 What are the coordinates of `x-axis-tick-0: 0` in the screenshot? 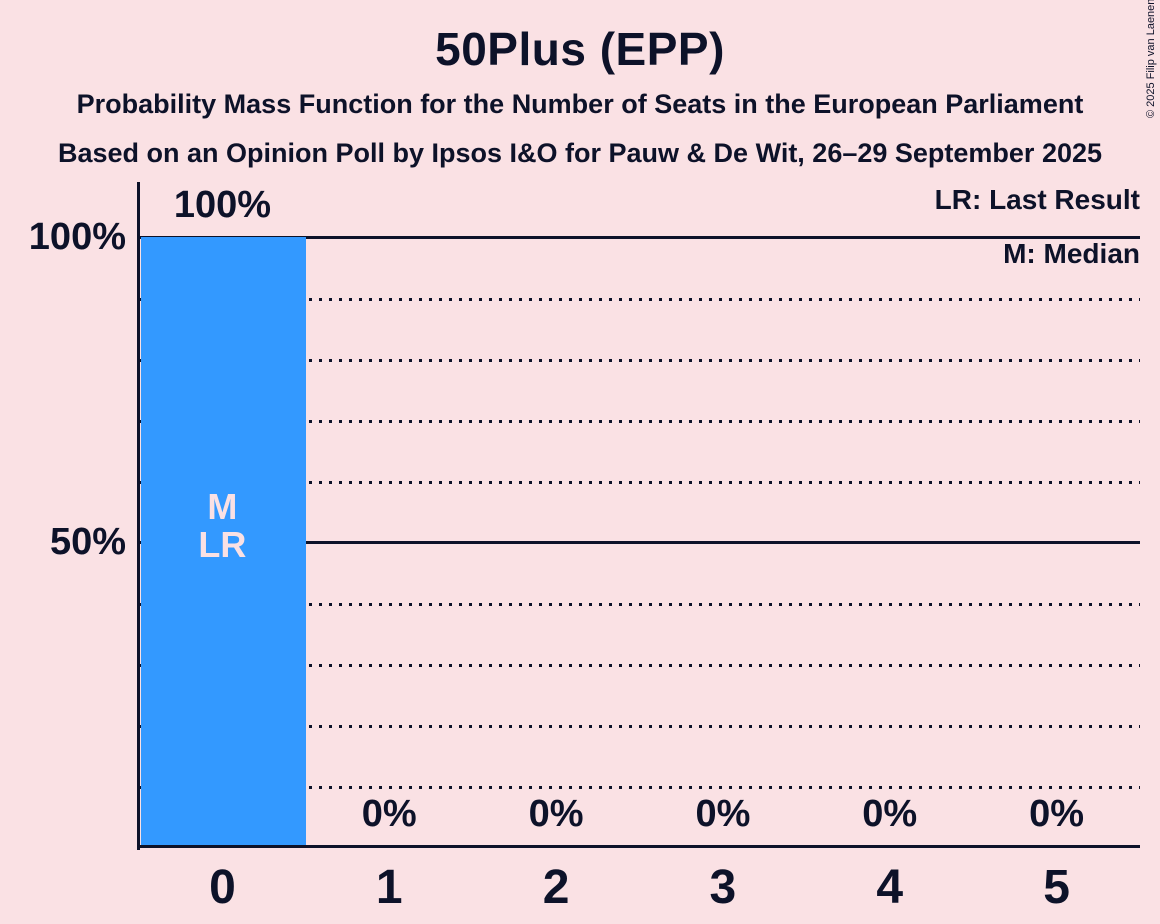 It's located at (222, 887).